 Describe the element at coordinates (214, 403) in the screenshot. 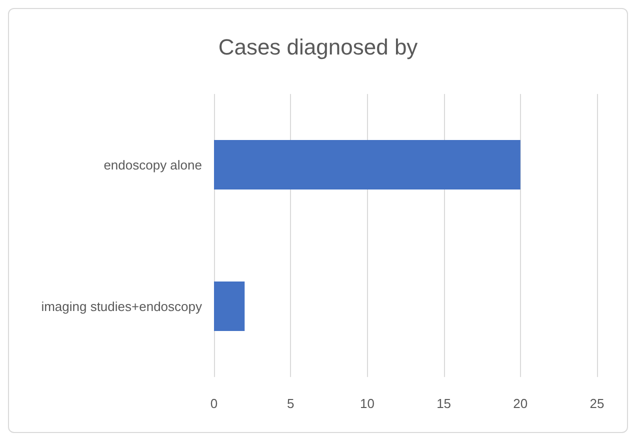

I see `x-tick-label: 0` at that location.